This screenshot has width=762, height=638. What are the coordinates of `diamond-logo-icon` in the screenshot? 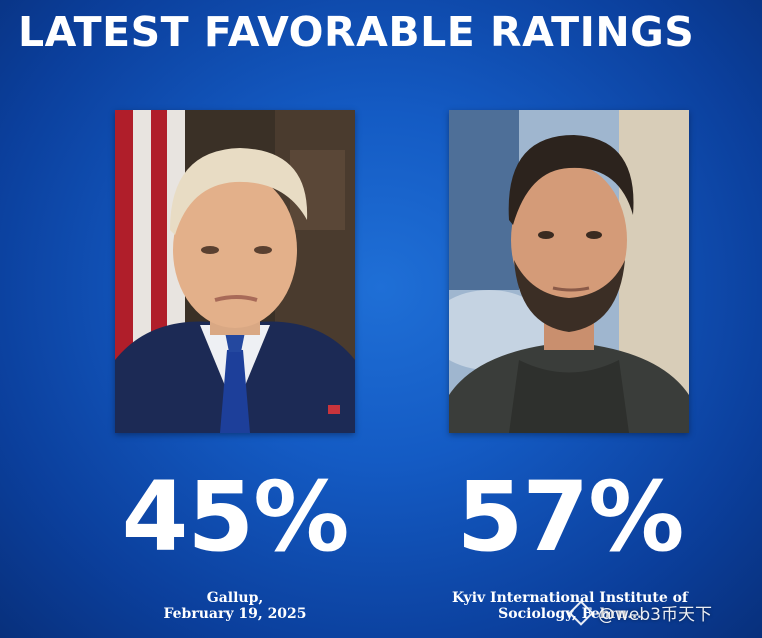 It's located at (581, 613).